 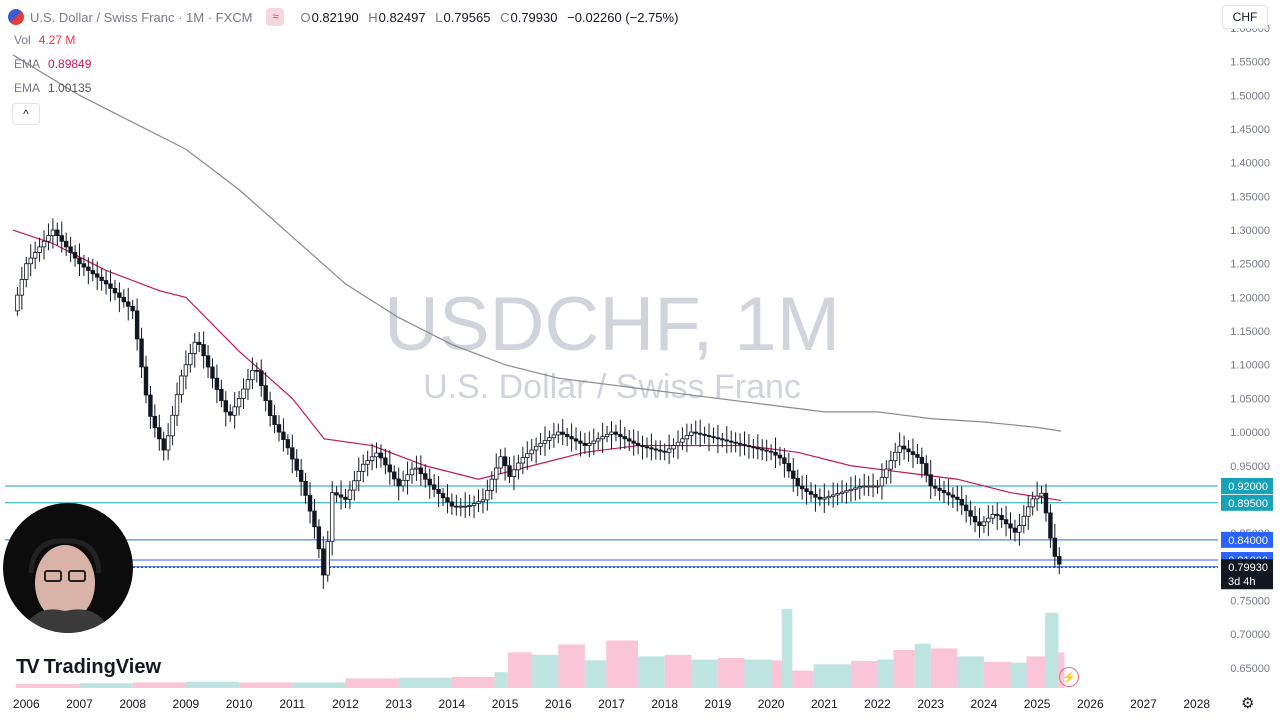 What do you see at coordinates (623, 17) in the screenshot?
I see `change-value: −0.02260 (−2.75%)` at bounding box center [623, 17].